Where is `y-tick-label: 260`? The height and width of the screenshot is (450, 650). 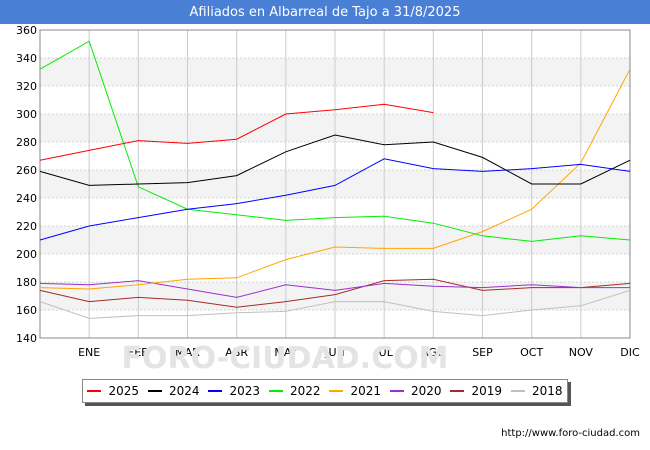 y-tick-label: 260 is located at coordinates (26, 170).